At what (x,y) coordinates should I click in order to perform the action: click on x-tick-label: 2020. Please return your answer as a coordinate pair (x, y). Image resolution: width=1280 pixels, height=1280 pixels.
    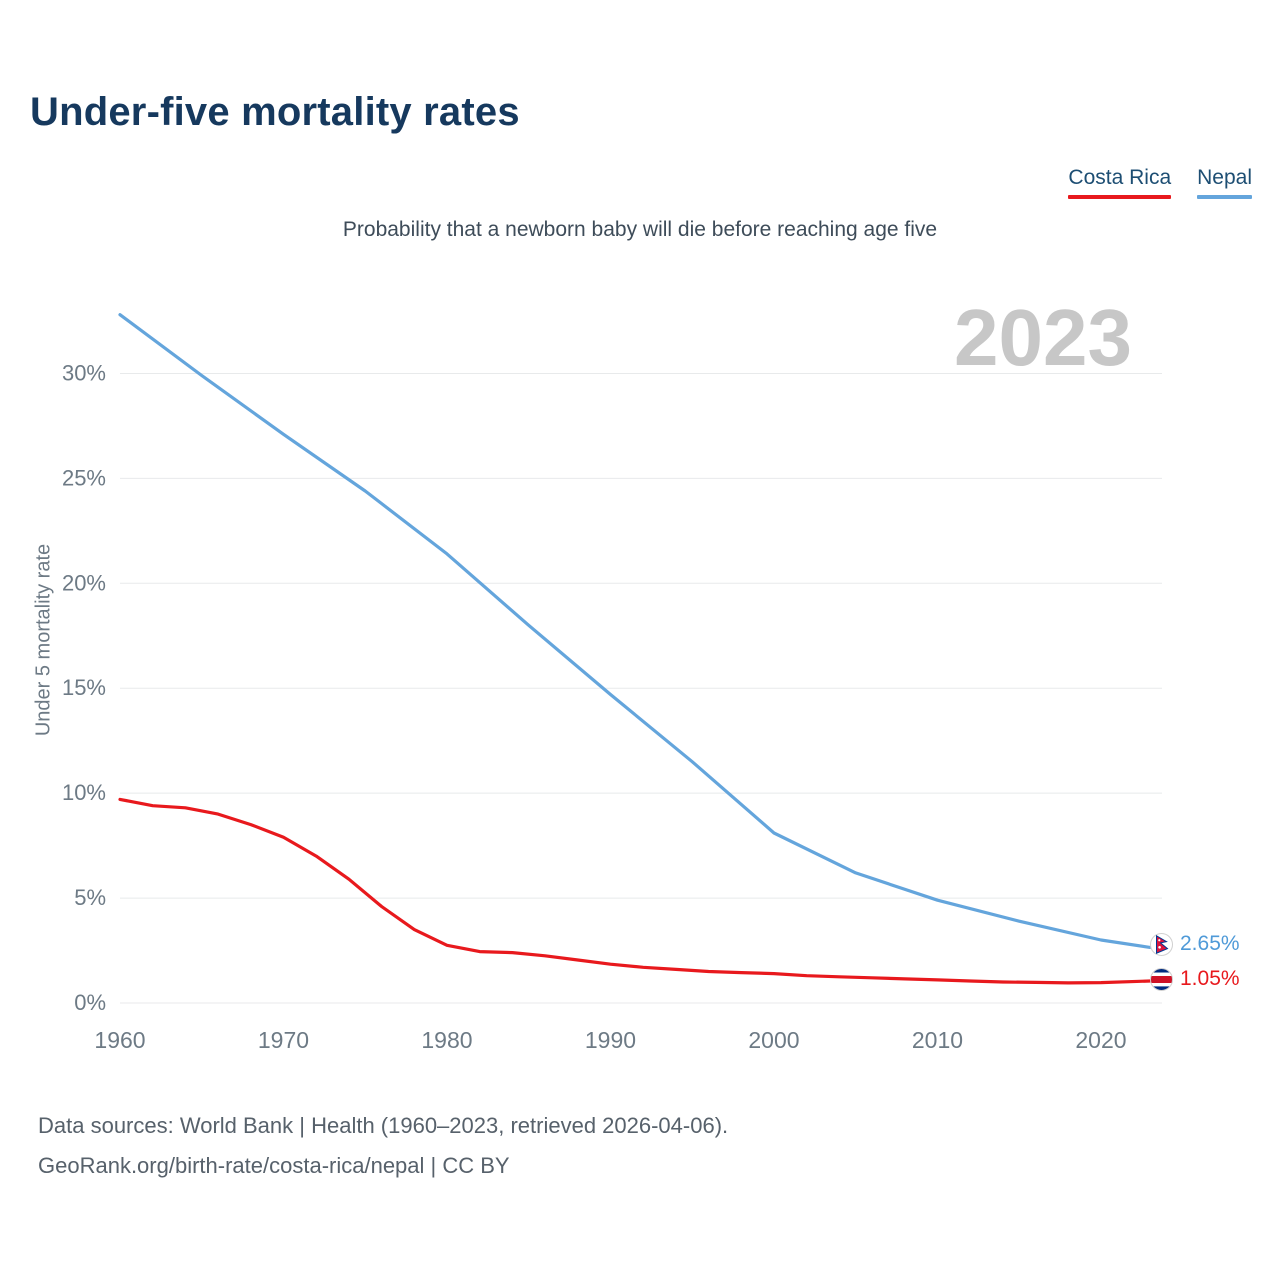
    Looking at the image, I should click on (1100, 1040).